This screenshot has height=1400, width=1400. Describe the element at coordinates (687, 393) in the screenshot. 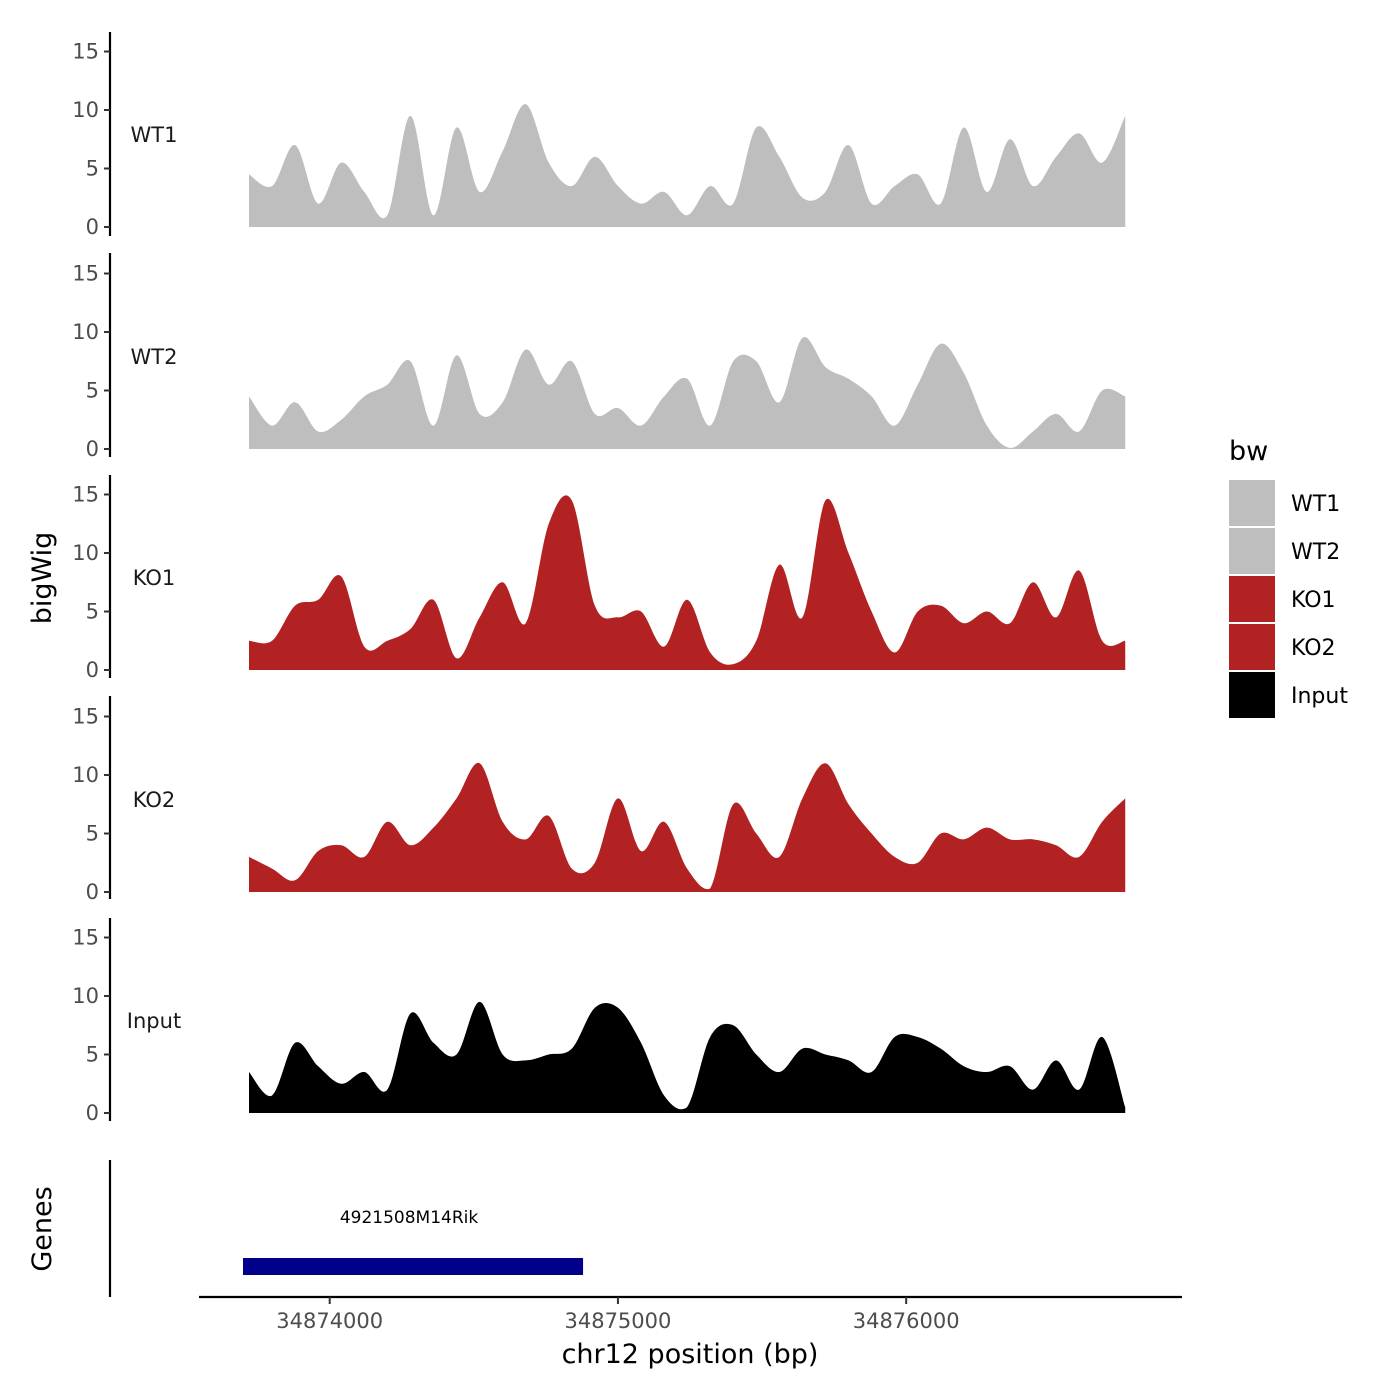

I see `area-wt2` at that location.